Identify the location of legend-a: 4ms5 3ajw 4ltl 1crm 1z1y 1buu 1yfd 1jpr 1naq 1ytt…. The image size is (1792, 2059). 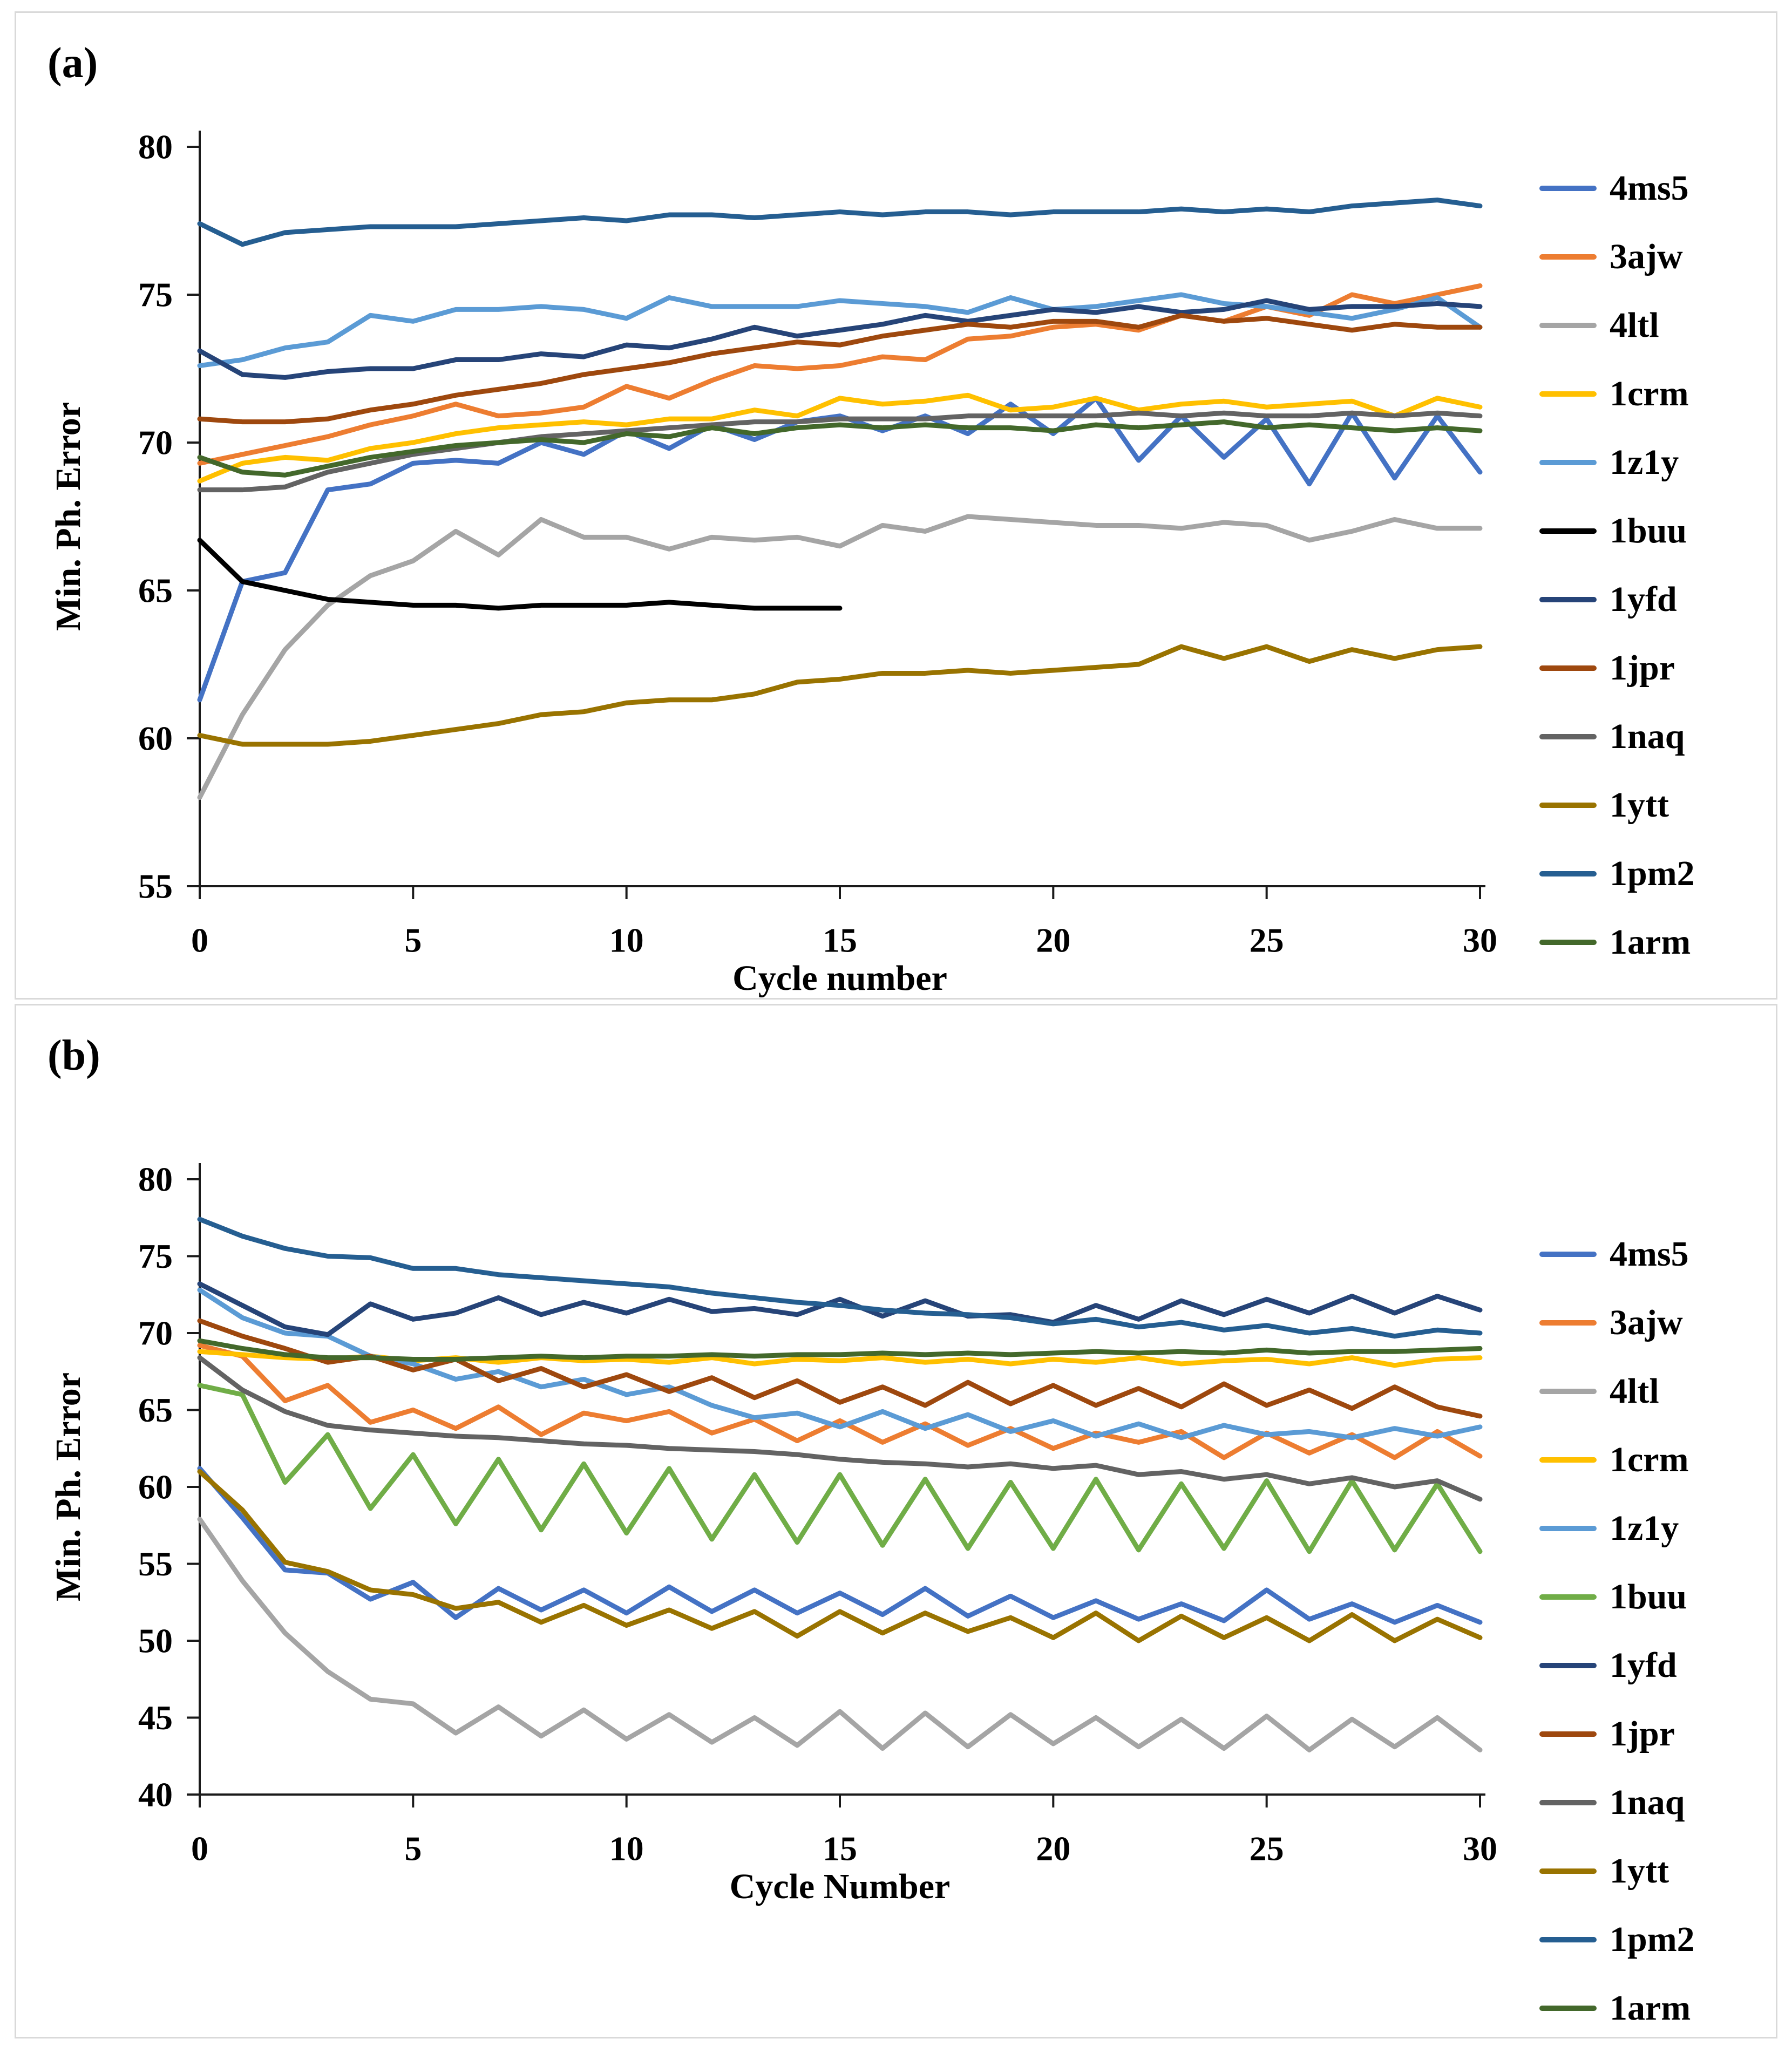
(1617, 582).